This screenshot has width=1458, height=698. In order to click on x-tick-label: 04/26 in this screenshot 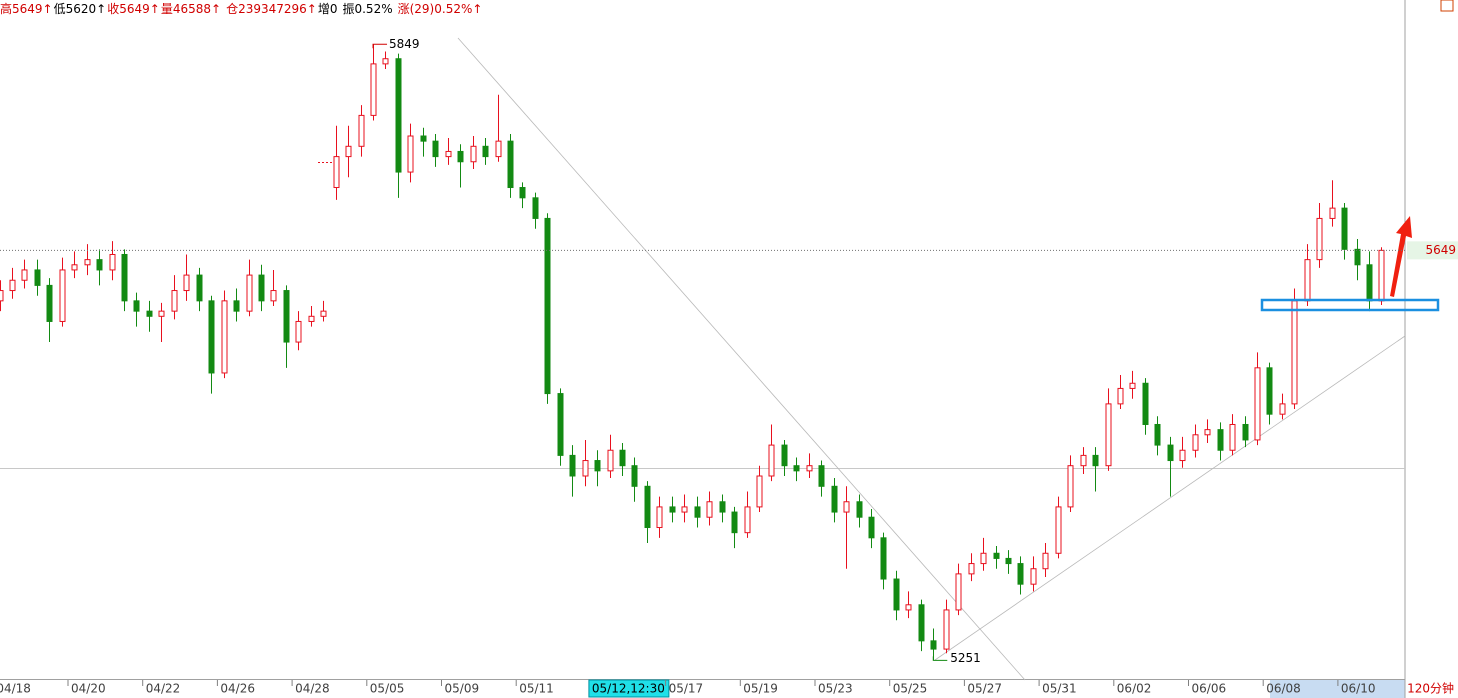, I will do `click(237, 689)`.